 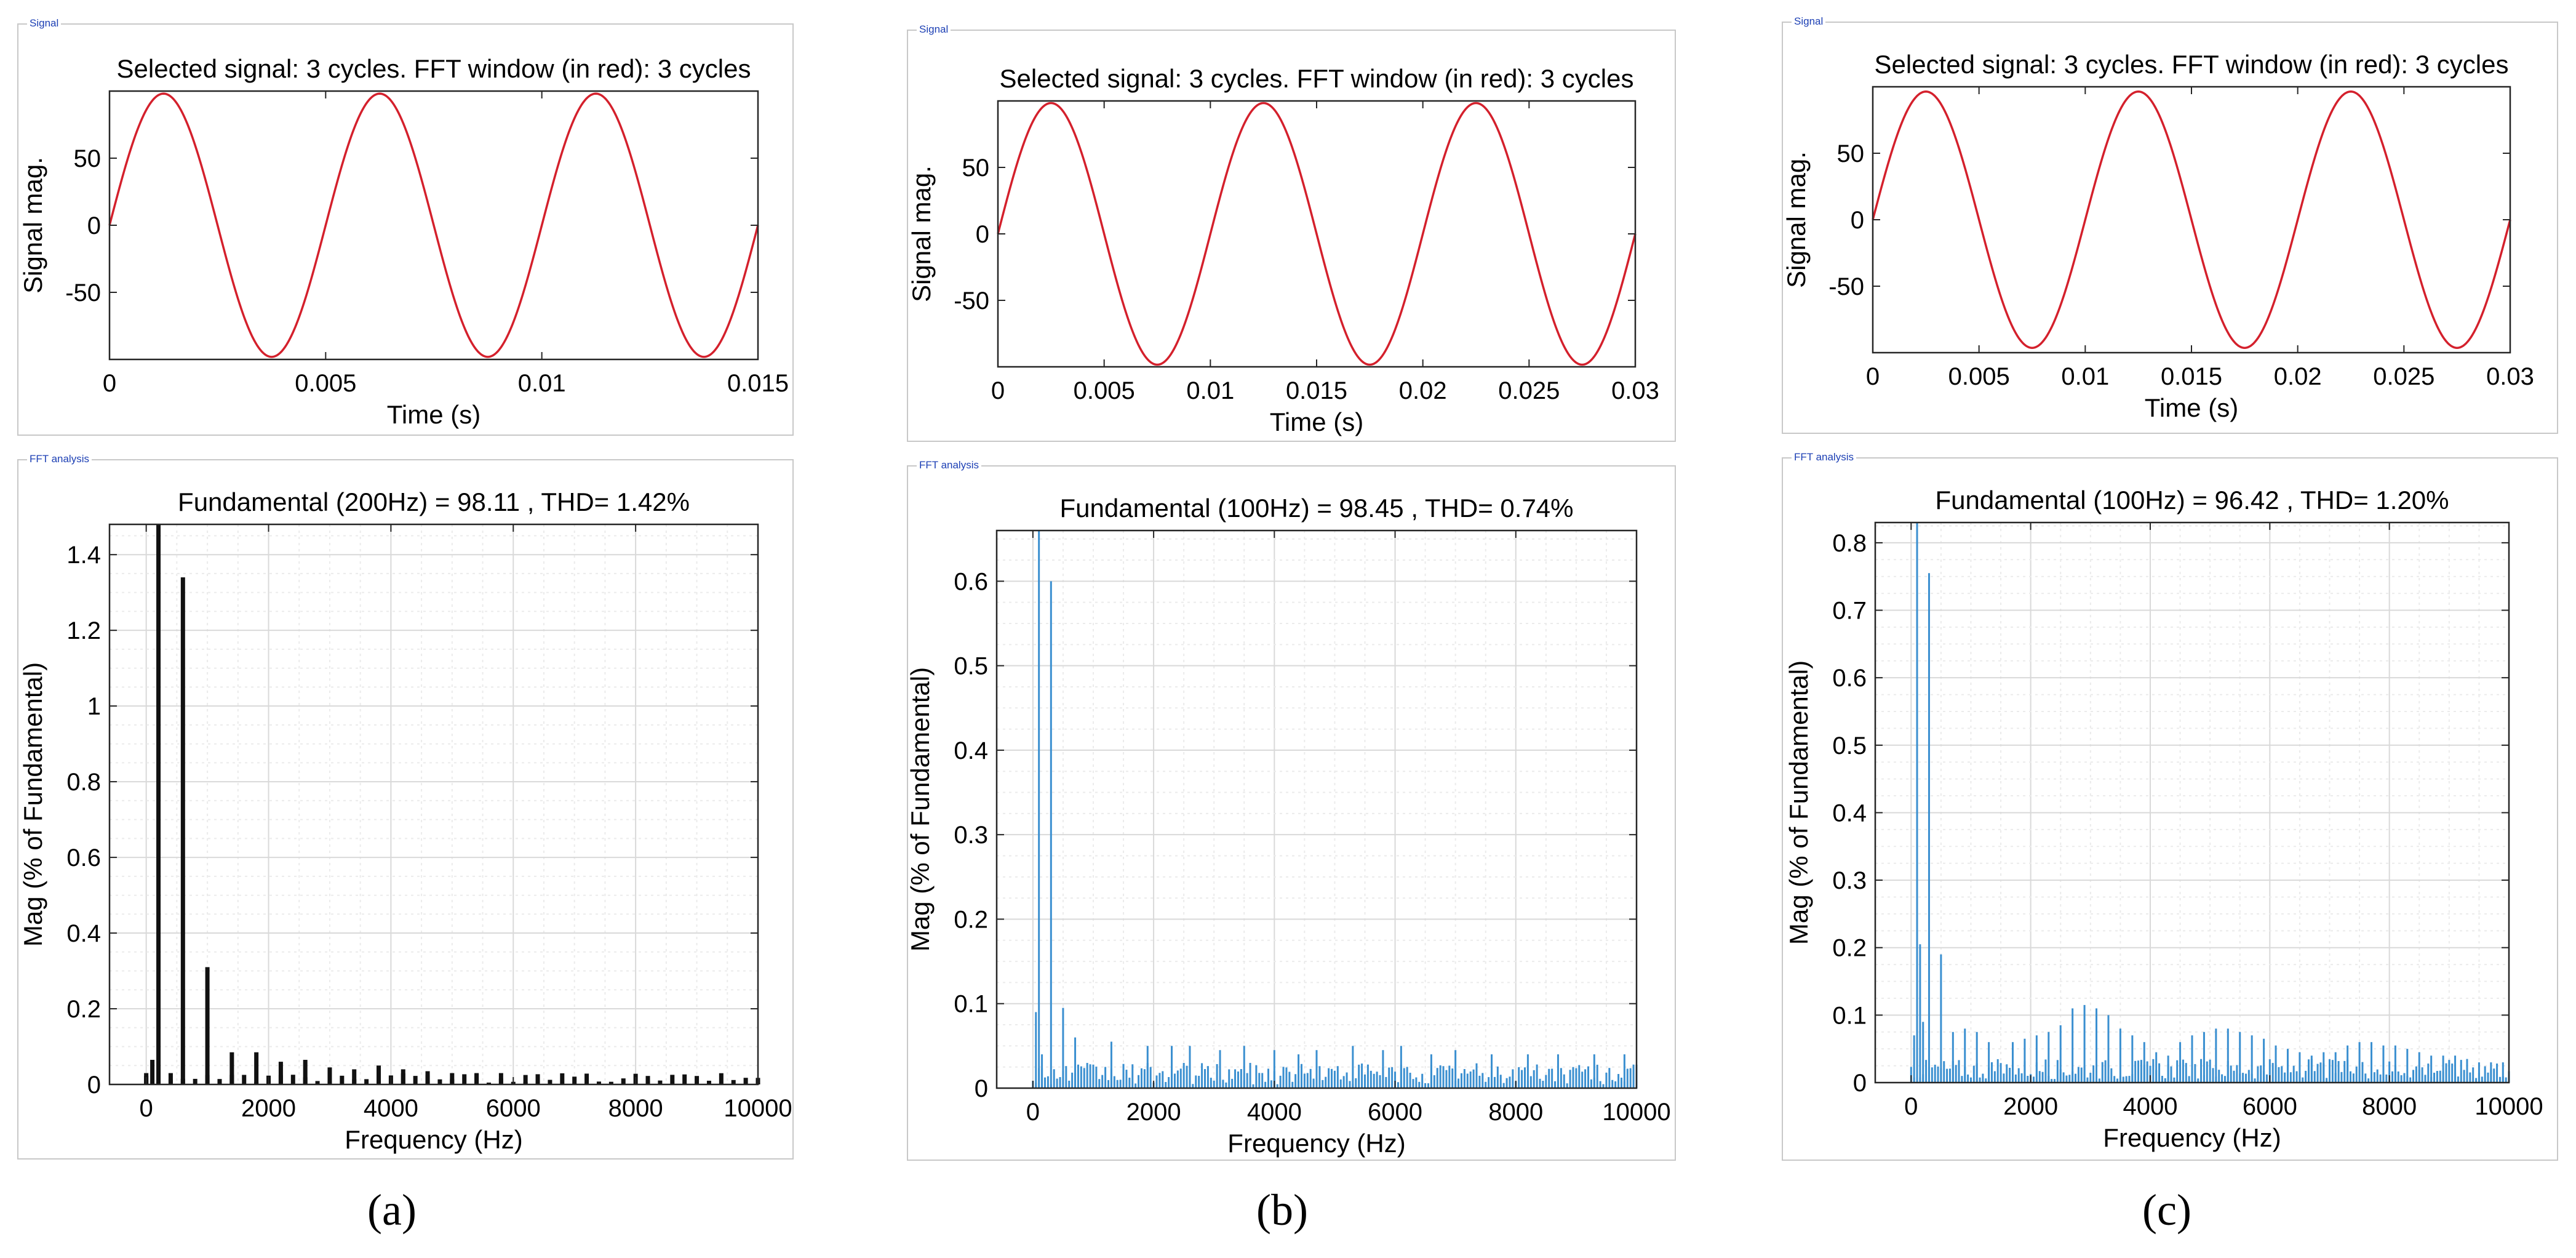 What do you see at coordinates (1316, 1143) in the screenshot?
I see `x-axis-label: Frequency (Hz)` at bounding box center [1316, 1143].